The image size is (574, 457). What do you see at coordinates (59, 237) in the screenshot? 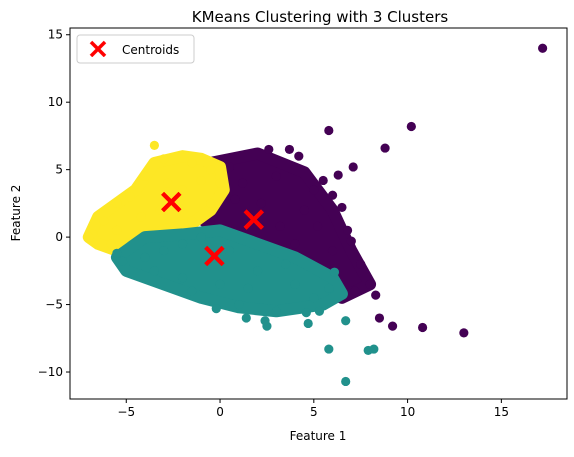
I see `y-tick-label: 0` at bounding box center [59, 237].